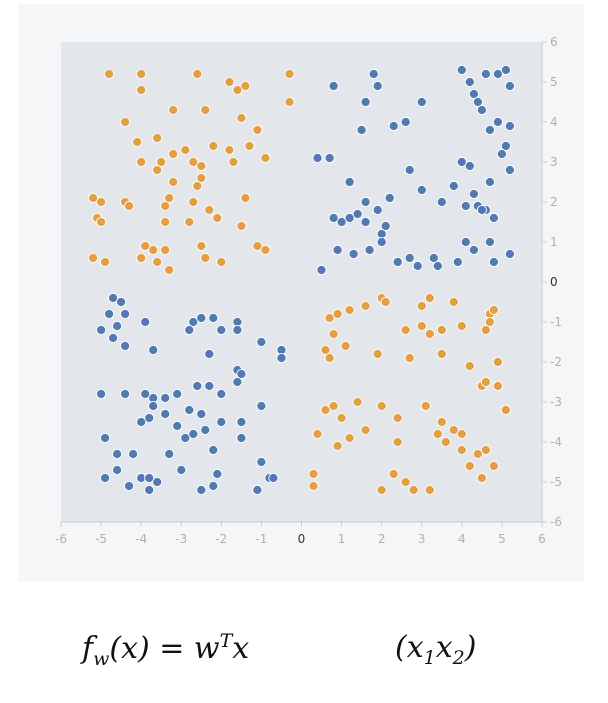  Describe the element at coordinates (302, 539) in the screenshot. I see `x-tick-label: 0` at that location.